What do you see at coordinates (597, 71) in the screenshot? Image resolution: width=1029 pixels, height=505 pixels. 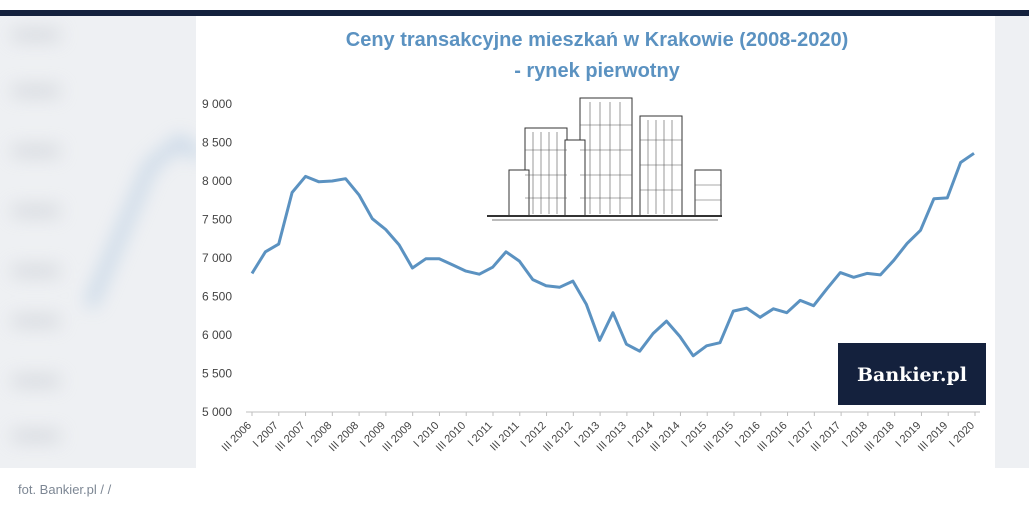 I see `chart-title-line-2: - rynek pierwotny` at bounding box center [597, 71].